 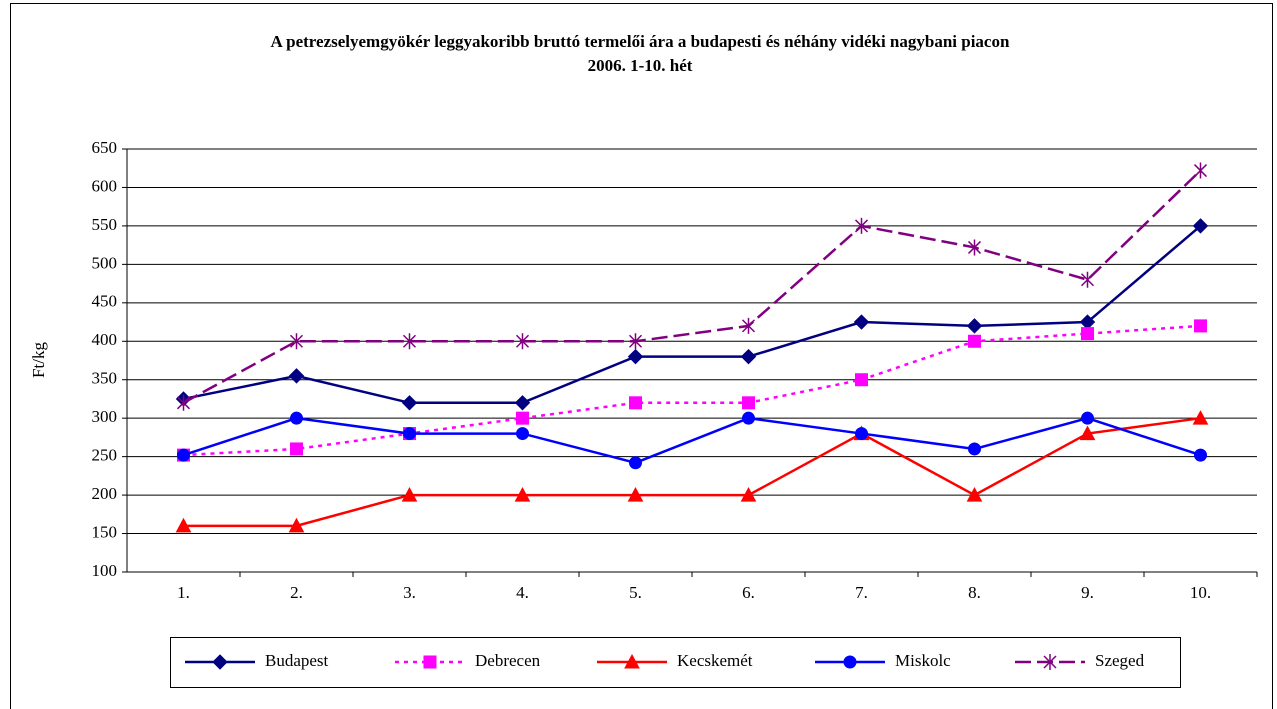 What do you see at coordinates (522, 592) in the screenshot?
I see `x-tick-label: 4.` at bounding box center [522, 592].